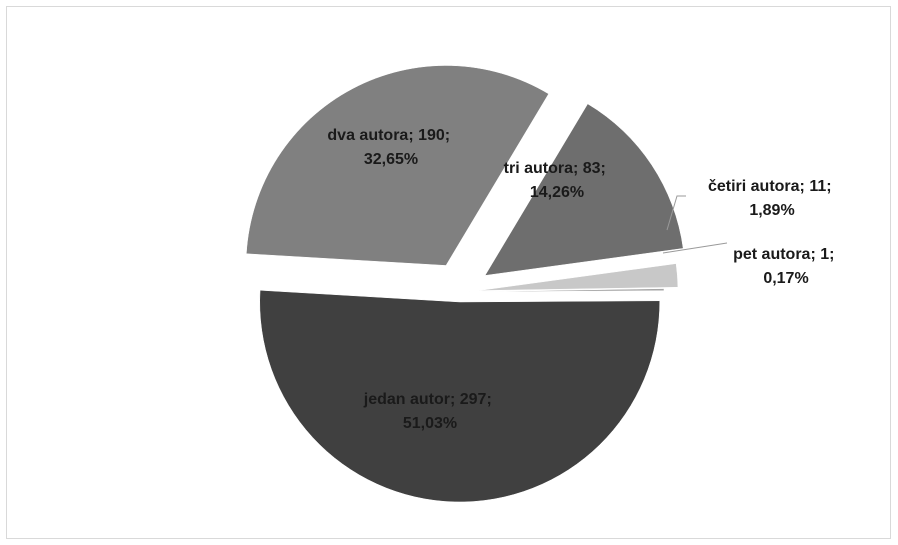 This screenshot has height=545, width=898. Describe the element at coordinates (429, 411) in the screenshot. I see `slice-label-jedan-autor: jedan autor; 297; 51,03%` at that location.